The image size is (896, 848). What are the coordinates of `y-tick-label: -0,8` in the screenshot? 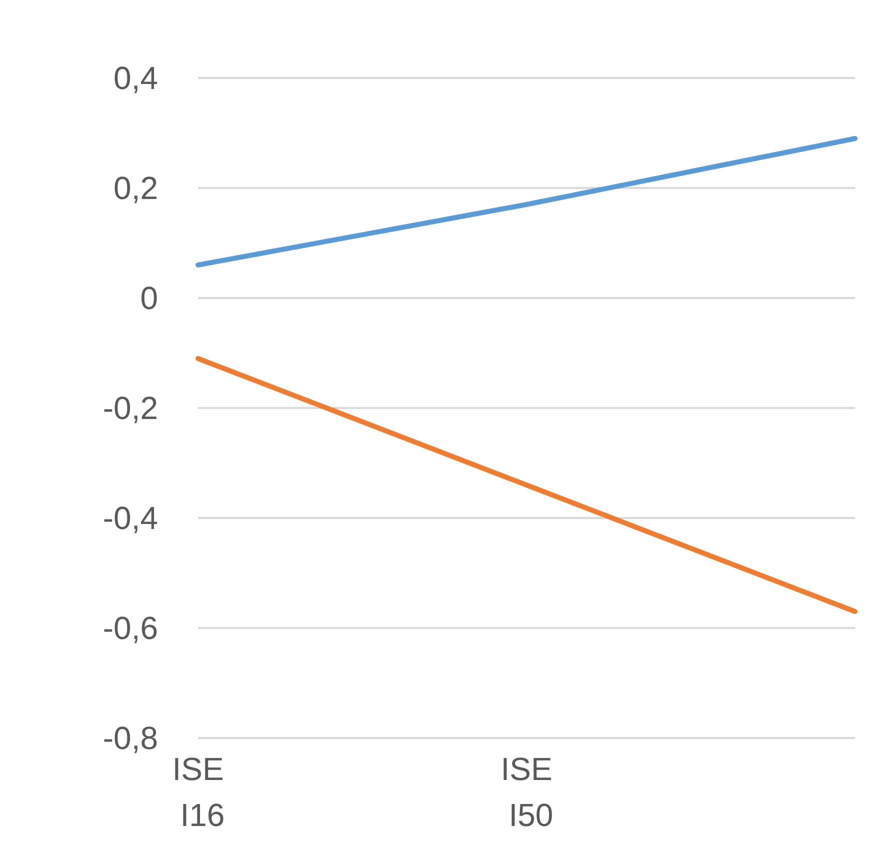 It's located at (130, 738).